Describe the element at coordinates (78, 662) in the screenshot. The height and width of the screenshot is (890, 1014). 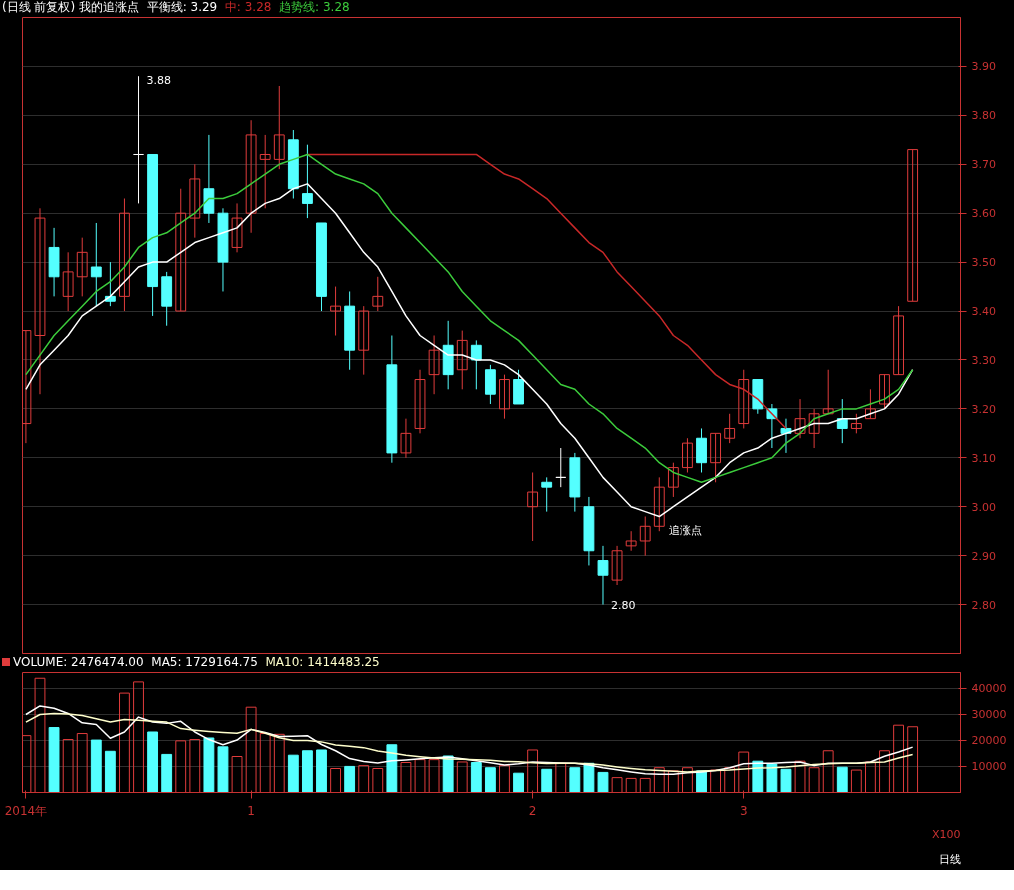
I see `legend-label: VOLUME: 2476474.00` at that location.